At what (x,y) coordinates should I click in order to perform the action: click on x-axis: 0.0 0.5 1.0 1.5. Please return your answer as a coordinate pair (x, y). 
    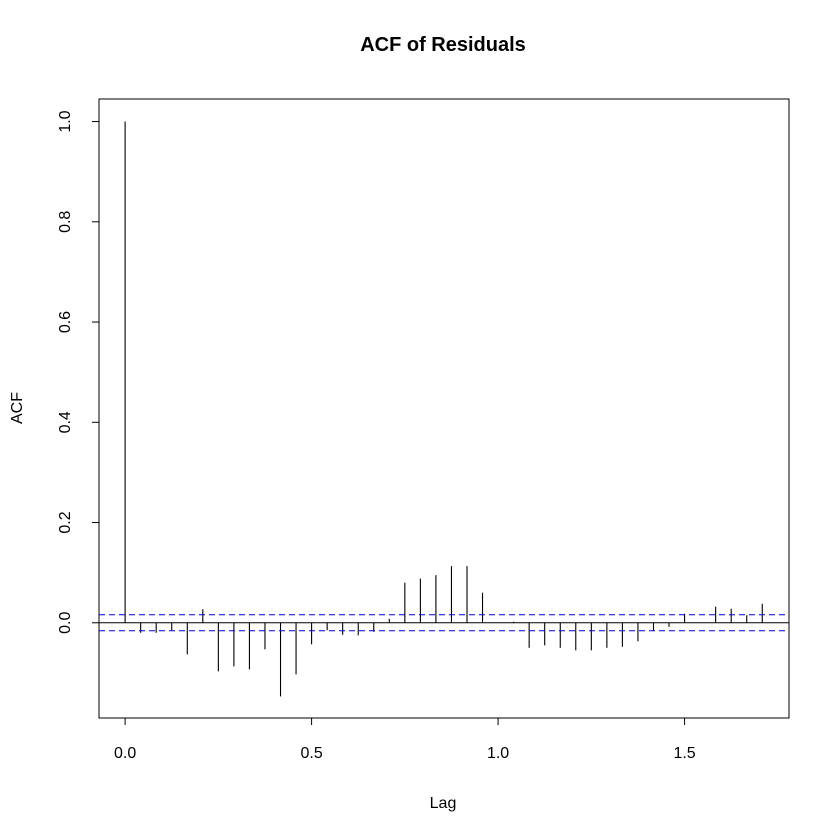
    Looking at the image, I should click on (405, 739).